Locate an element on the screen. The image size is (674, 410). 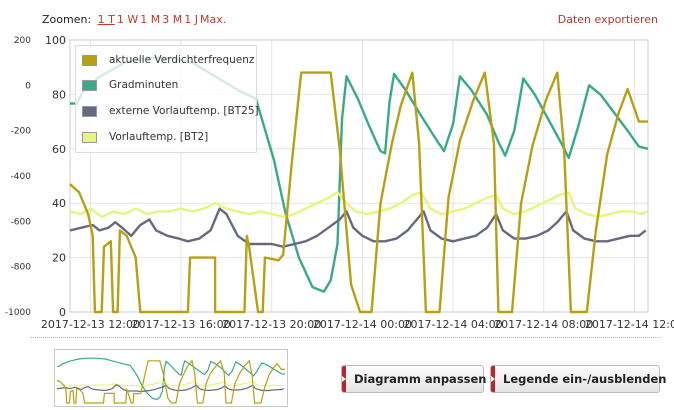
x-tick-label: 2017-12-14 08:00 is located at coordinates (543, 324).